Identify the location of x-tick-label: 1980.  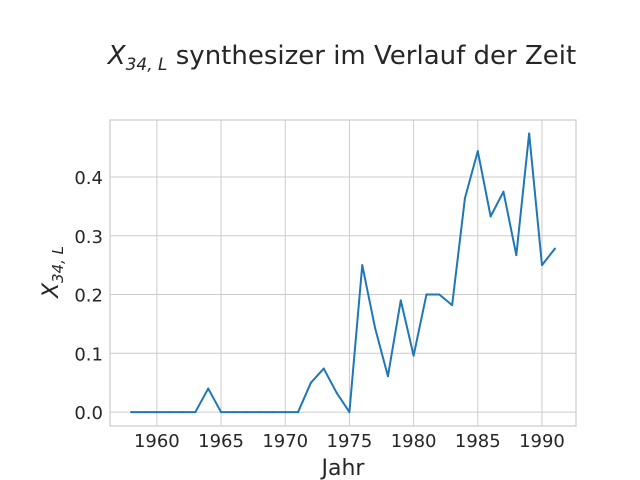
(414, 441).